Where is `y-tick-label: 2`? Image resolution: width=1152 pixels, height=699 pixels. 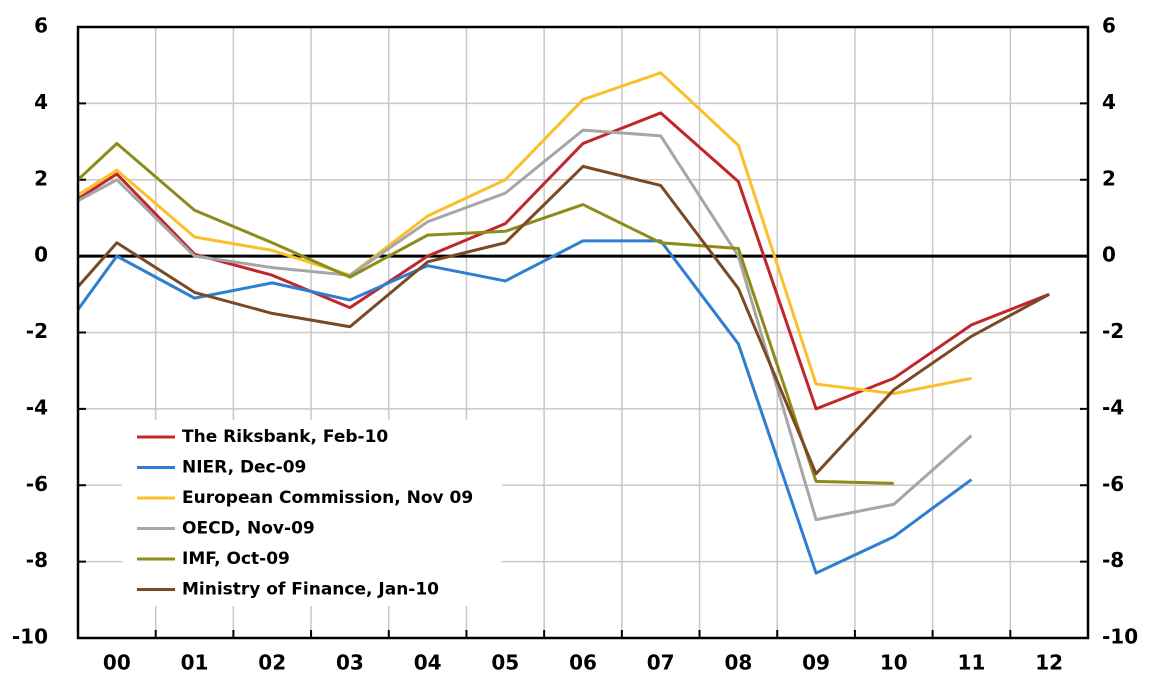
y-tick-label: 2 is located at coordinates (41, 178).